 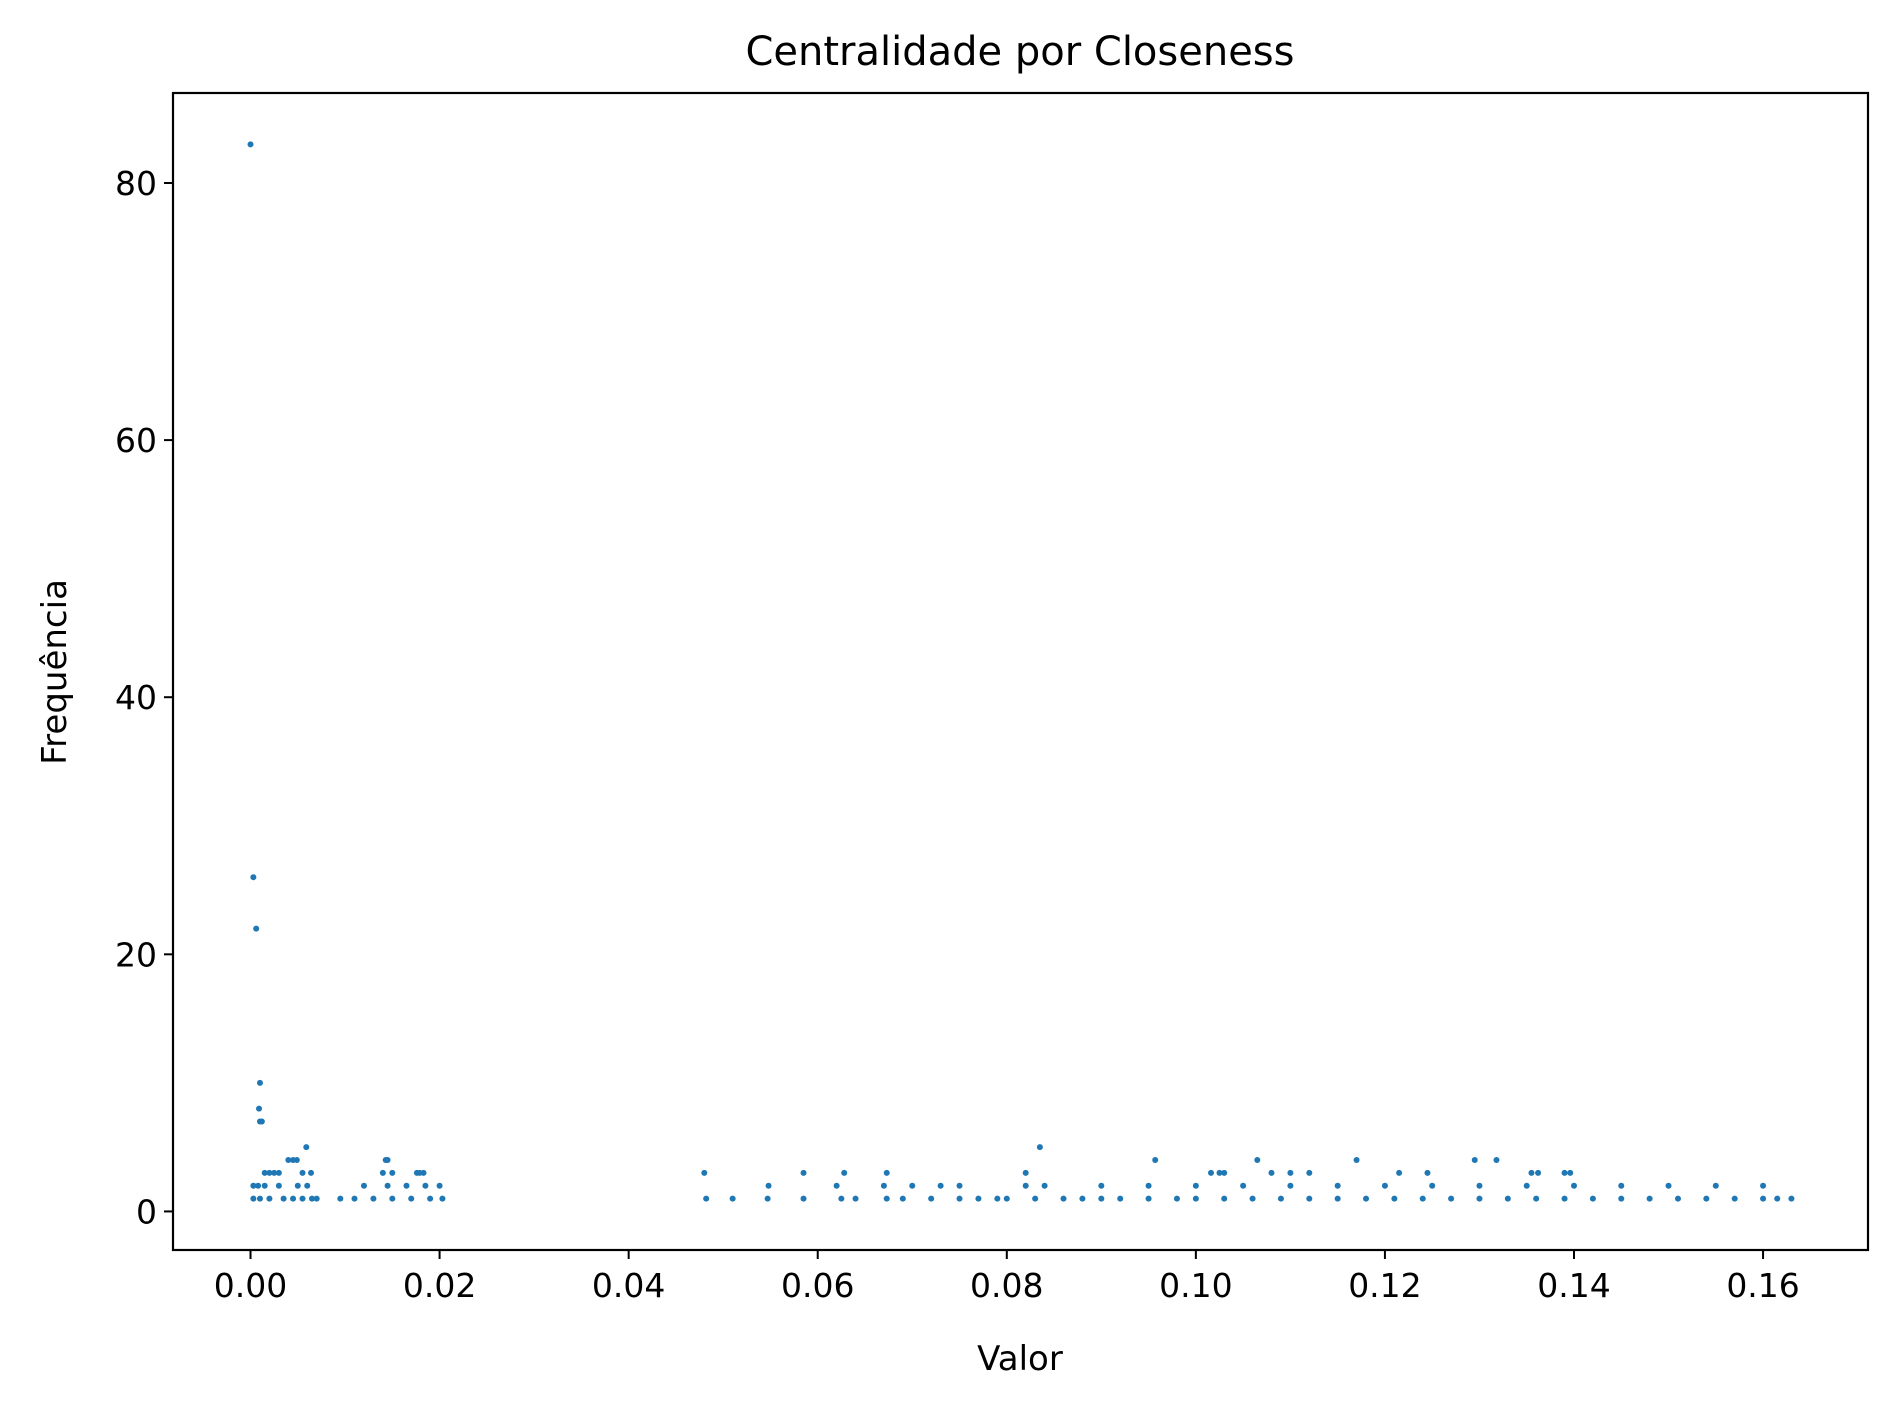 I want to click on y-tick-label: 80, so click(x=136, y=183).